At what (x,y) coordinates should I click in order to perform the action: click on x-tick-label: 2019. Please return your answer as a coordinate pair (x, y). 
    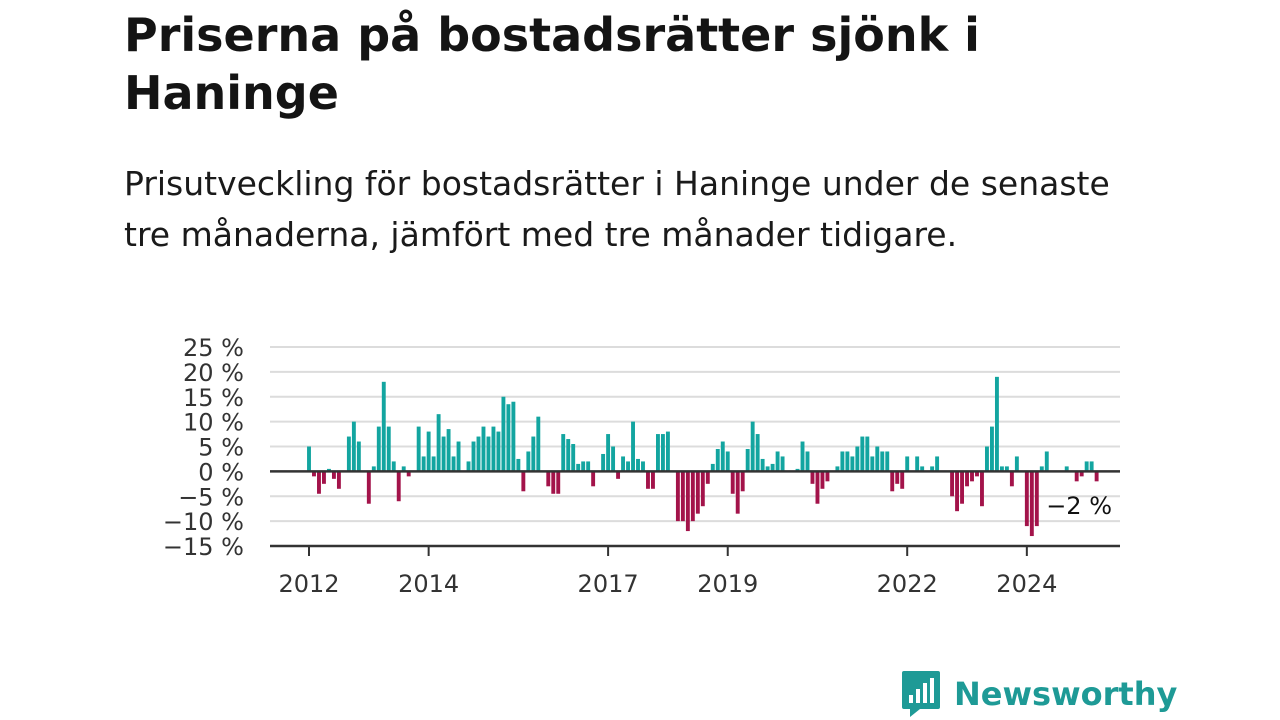
    Looking at the image, I should click on (727, 584).